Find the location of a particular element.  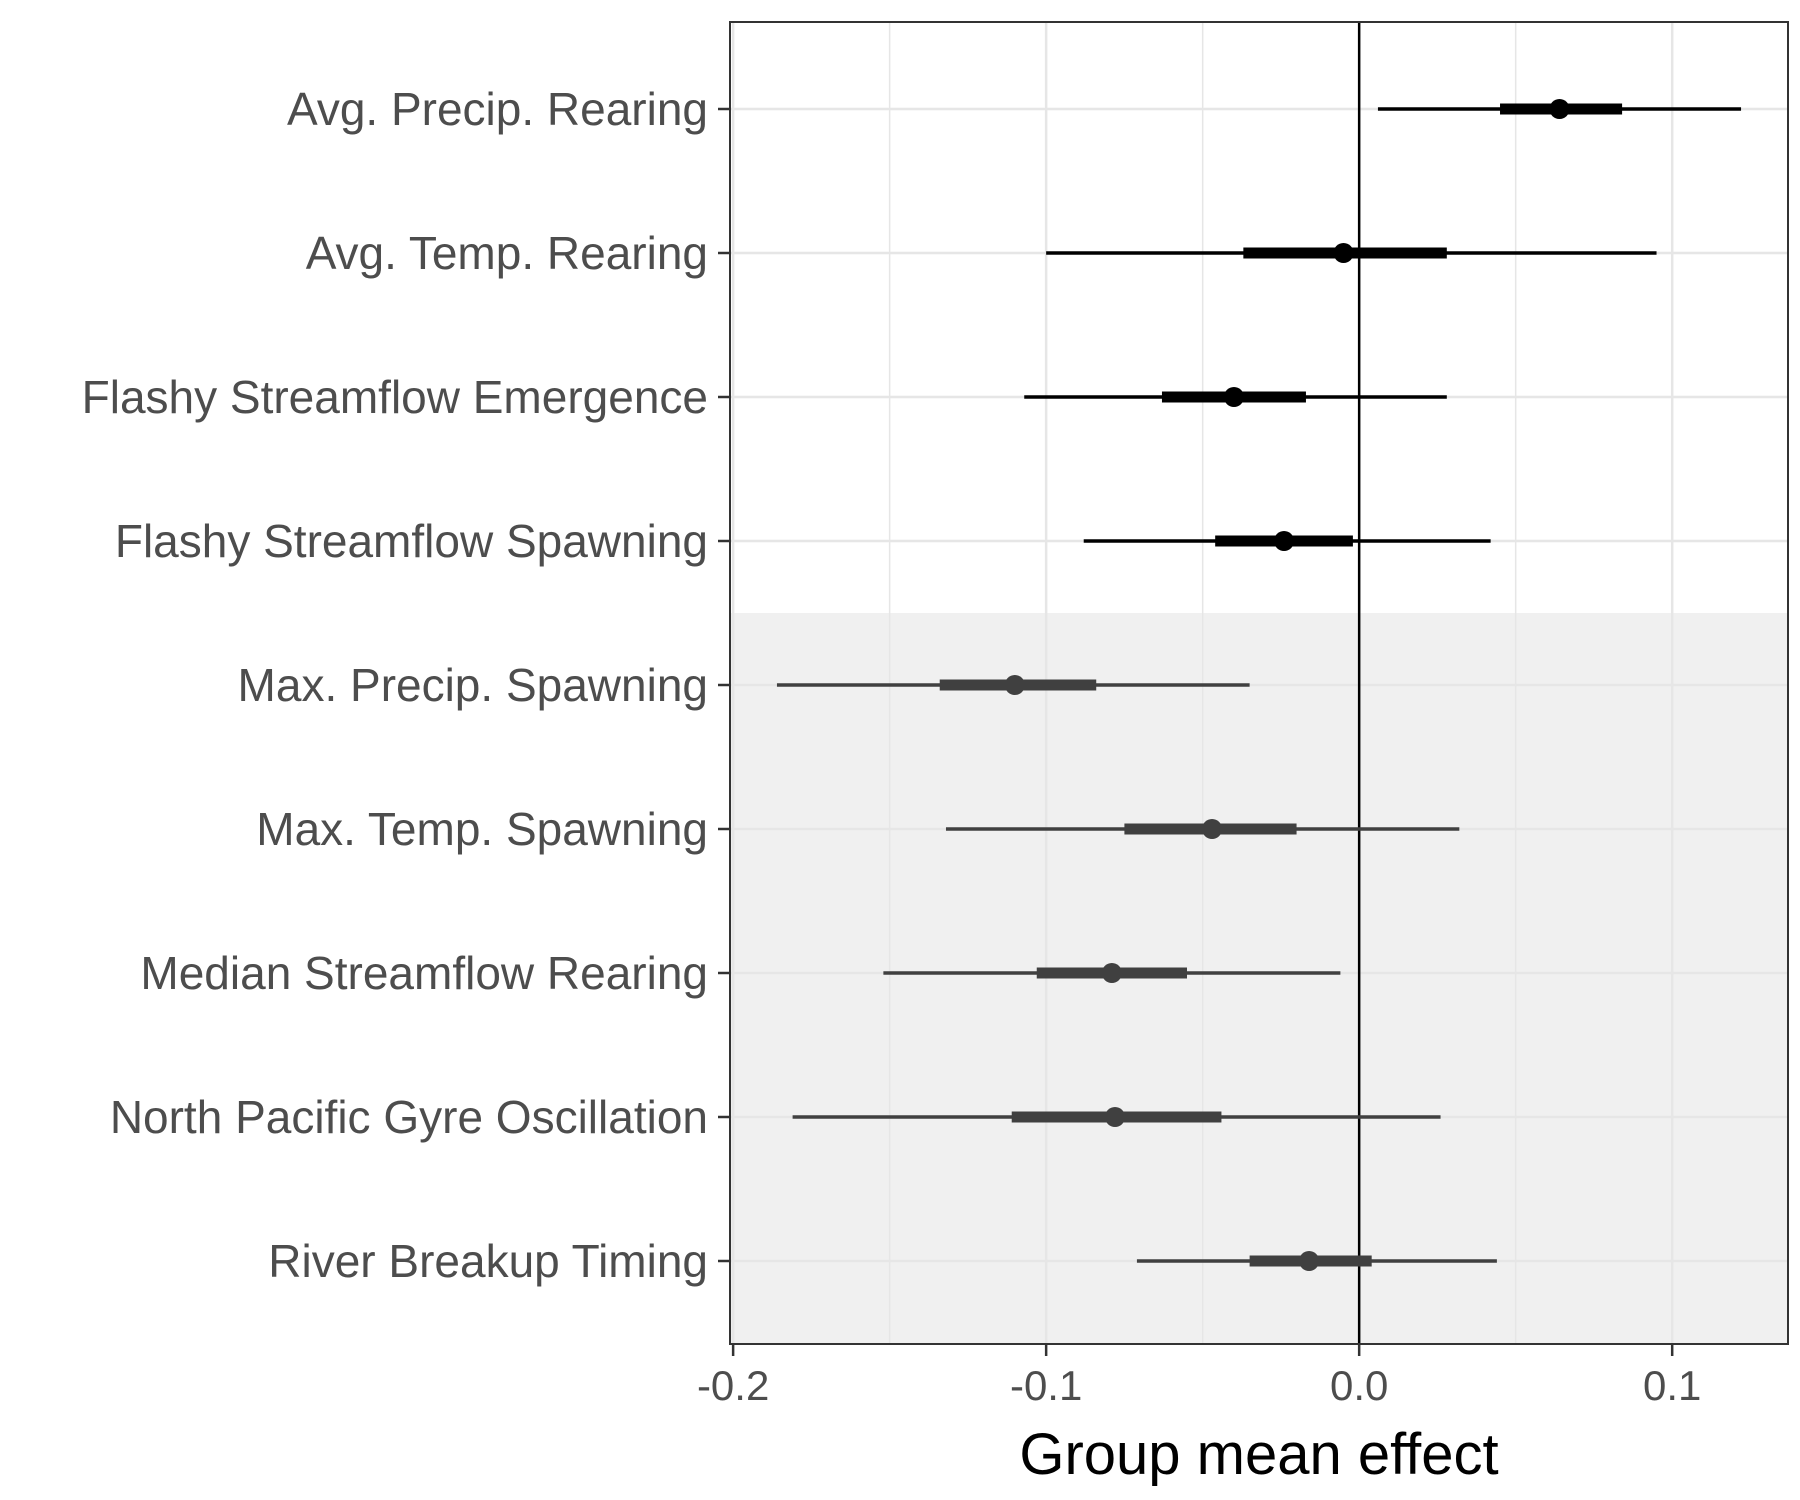

y-tick-label: Flashy Streamflow Spawning is located at coordinates (411, 541).